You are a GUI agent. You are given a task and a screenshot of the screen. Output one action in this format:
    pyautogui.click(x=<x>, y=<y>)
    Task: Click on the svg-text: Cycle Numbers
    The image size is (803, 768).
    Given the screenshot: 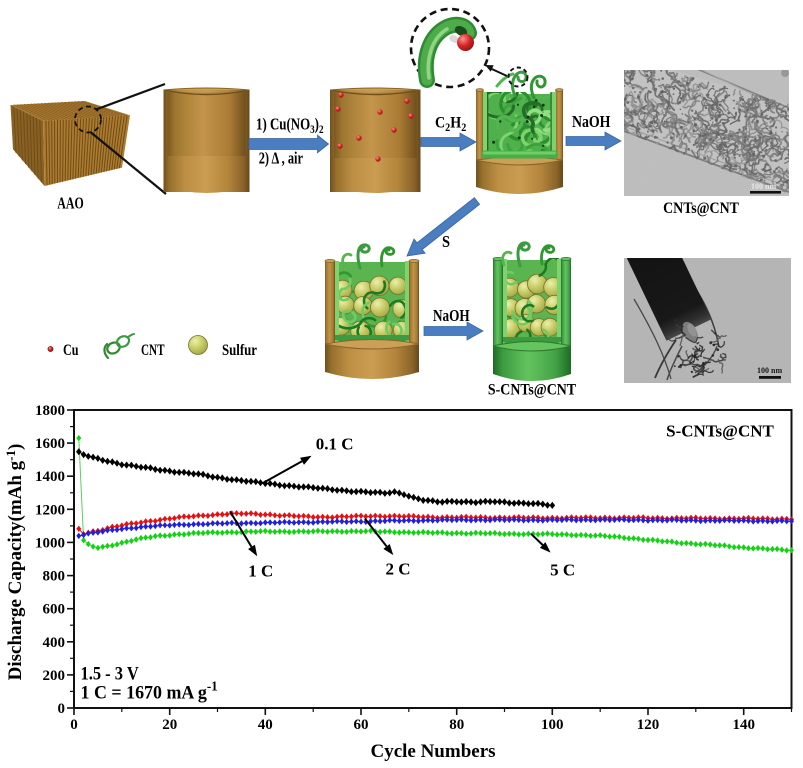 What is the action you would take?
    pyautogui.click(x=432, y=751)
    